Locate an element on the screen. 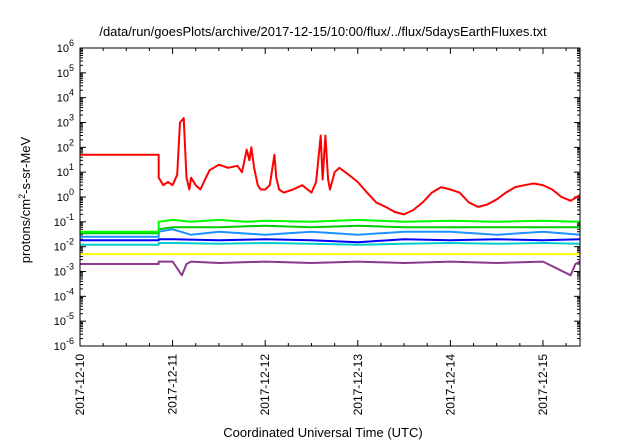 The image size is (640, 448). y-tick-label: 10⁻⁴ is located at coordinates (64, 294).